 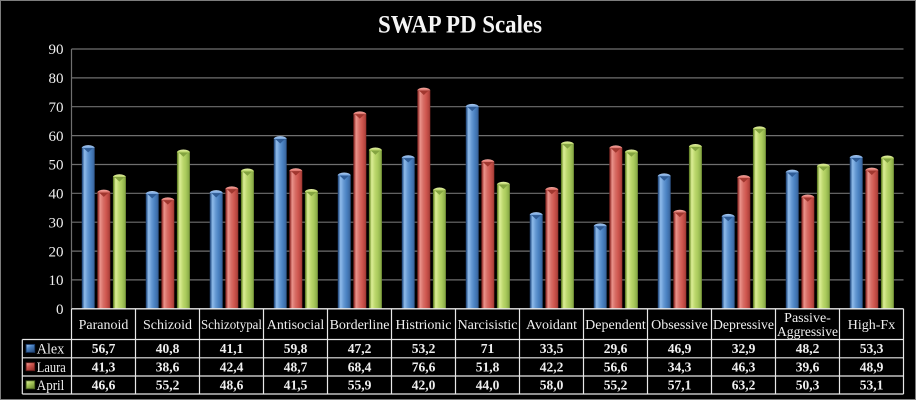 What do you see at coordinates (552, 348) in the screenshot?
I see `svg-text: 33,5` at bounding box center [552, 348].